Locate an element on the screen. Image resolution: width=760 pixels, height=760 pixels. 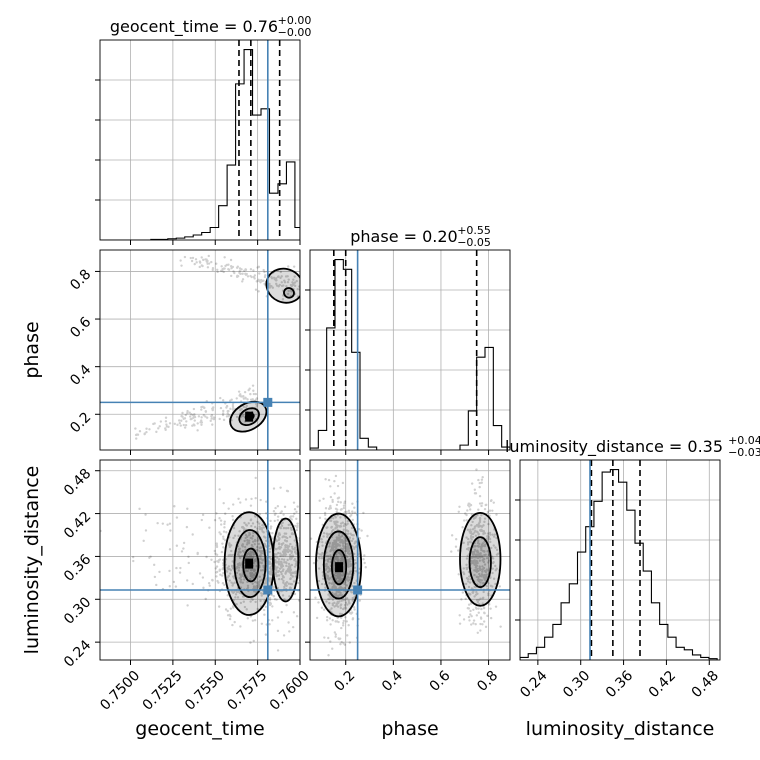
y-tick-label: 0.42 is located at coordinates (77, 525).